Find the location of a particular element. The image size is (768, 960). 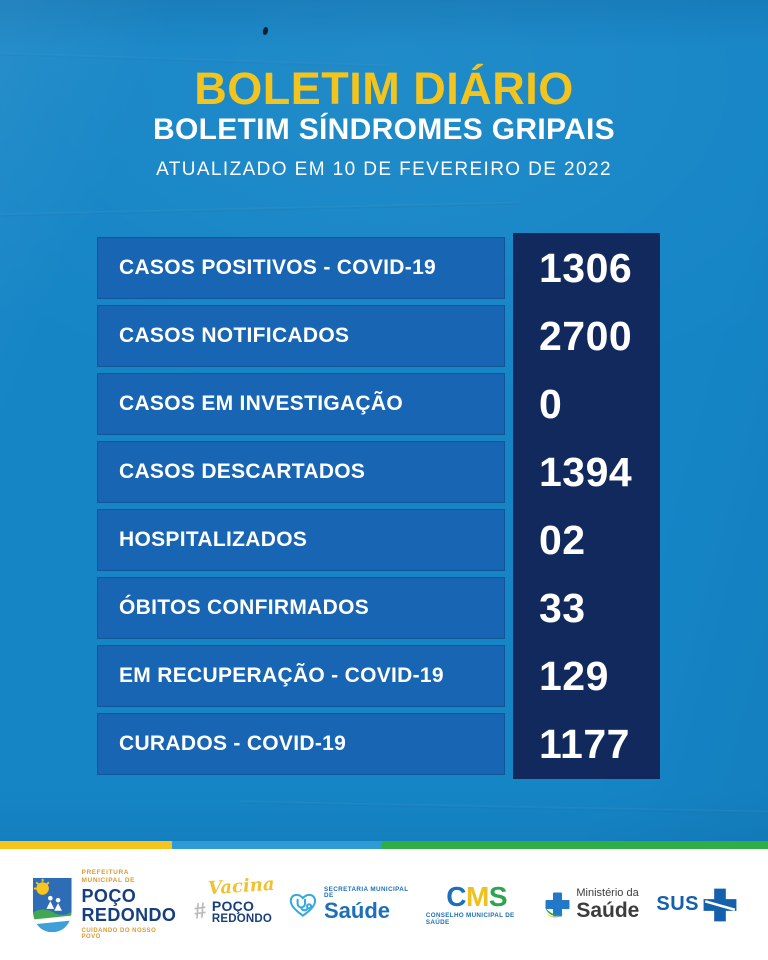

stat-label: HOSPITALIZADOS is located at coordinates (213, 539).